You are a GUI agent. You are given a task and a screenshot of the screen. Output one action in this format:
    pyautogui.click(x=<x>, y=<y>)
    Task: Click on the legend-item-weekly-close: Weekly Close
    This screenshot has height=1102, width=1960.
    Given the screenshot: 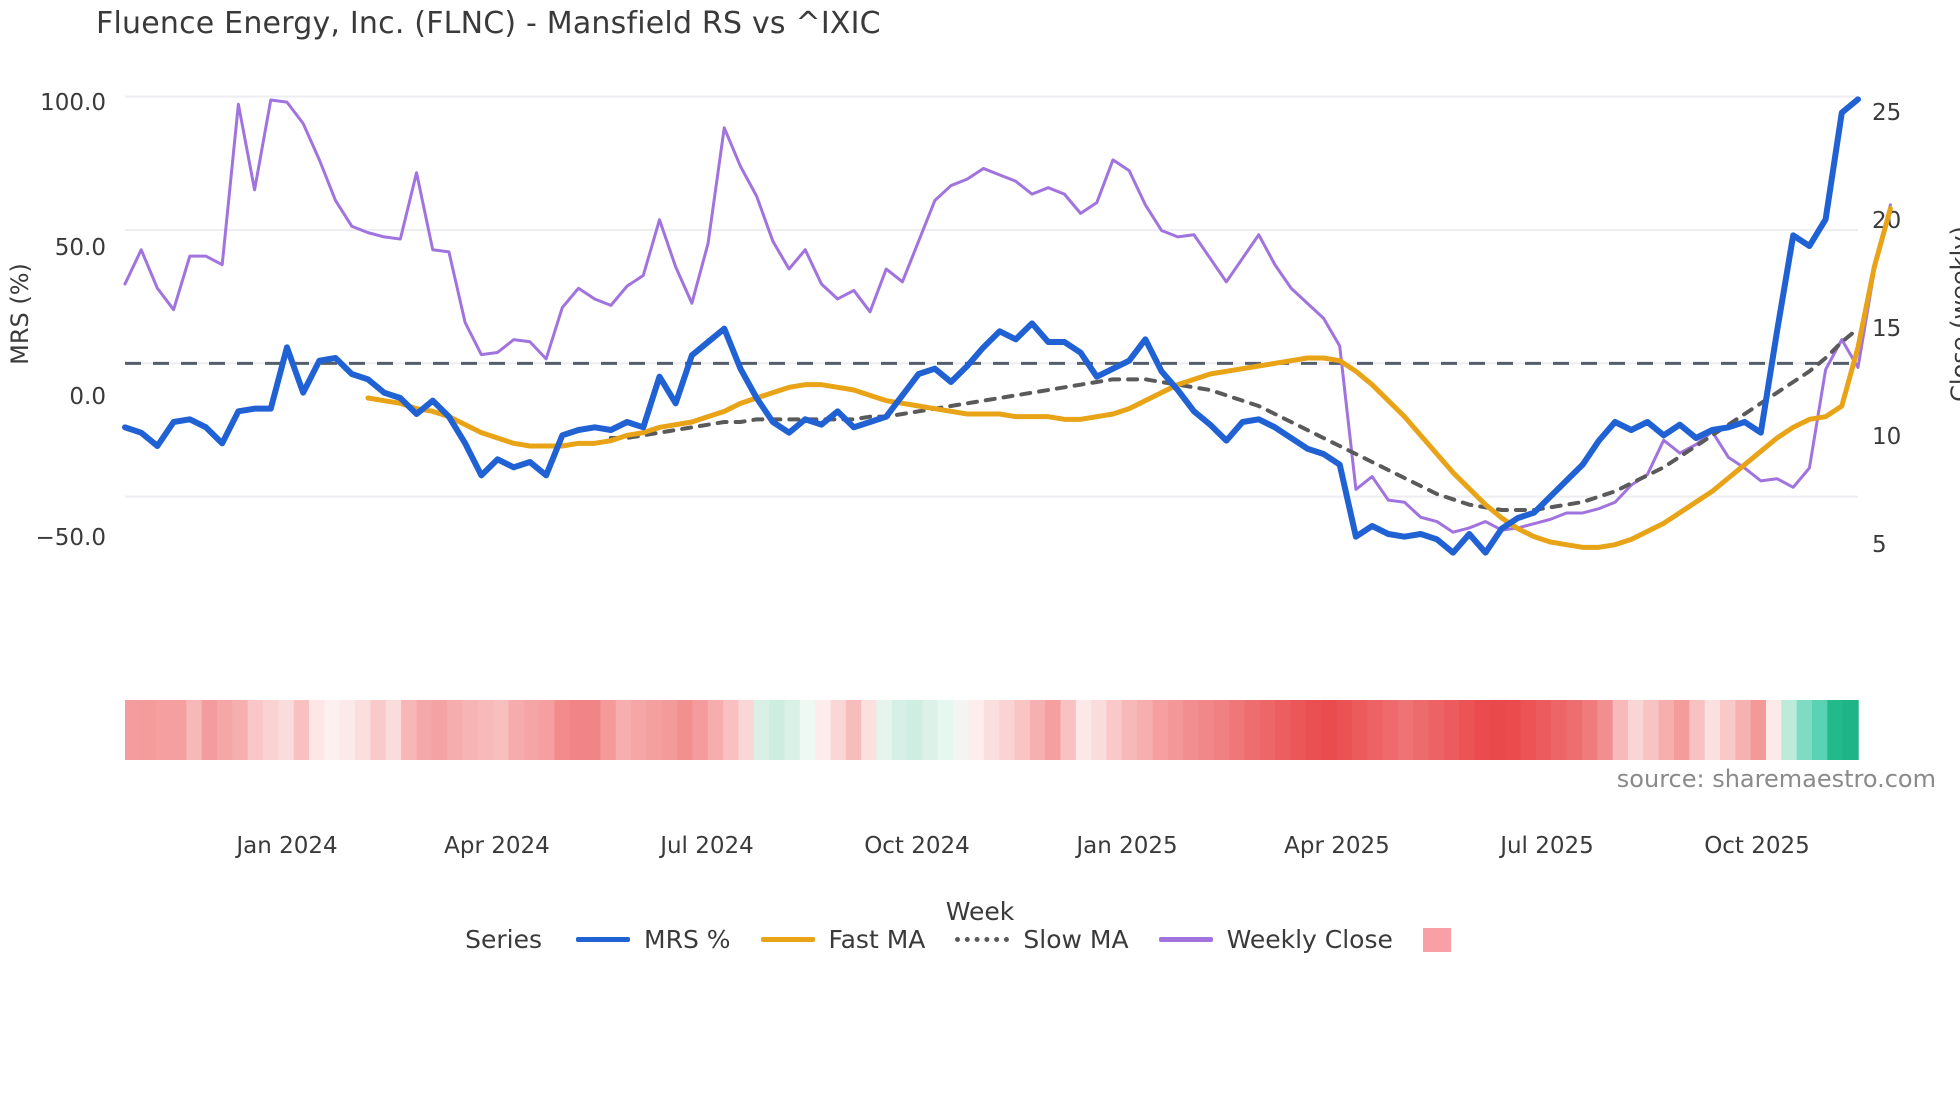 What is the action you would take?
    pyautogui.click(x=1275, y=939)
    